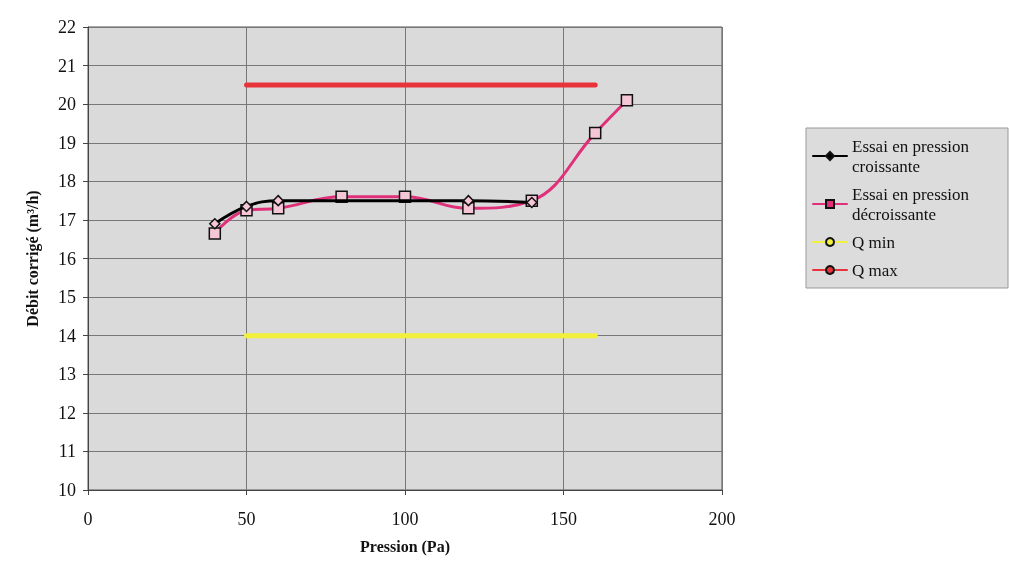  I want to click on y-axis-title: Débit corrigé (m³/h), so click(32, 258).